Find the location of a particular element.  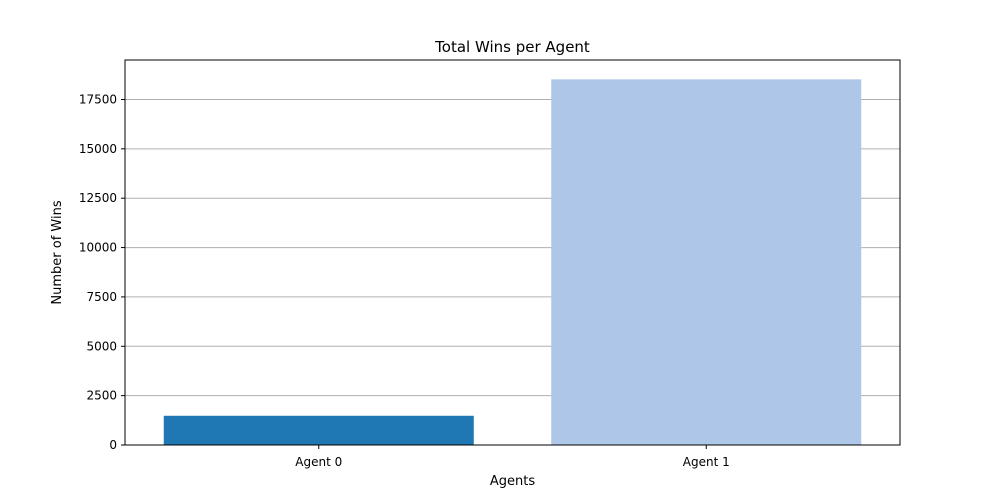

x-tick-label: Agent 1 is located at coordinates (706, 462).